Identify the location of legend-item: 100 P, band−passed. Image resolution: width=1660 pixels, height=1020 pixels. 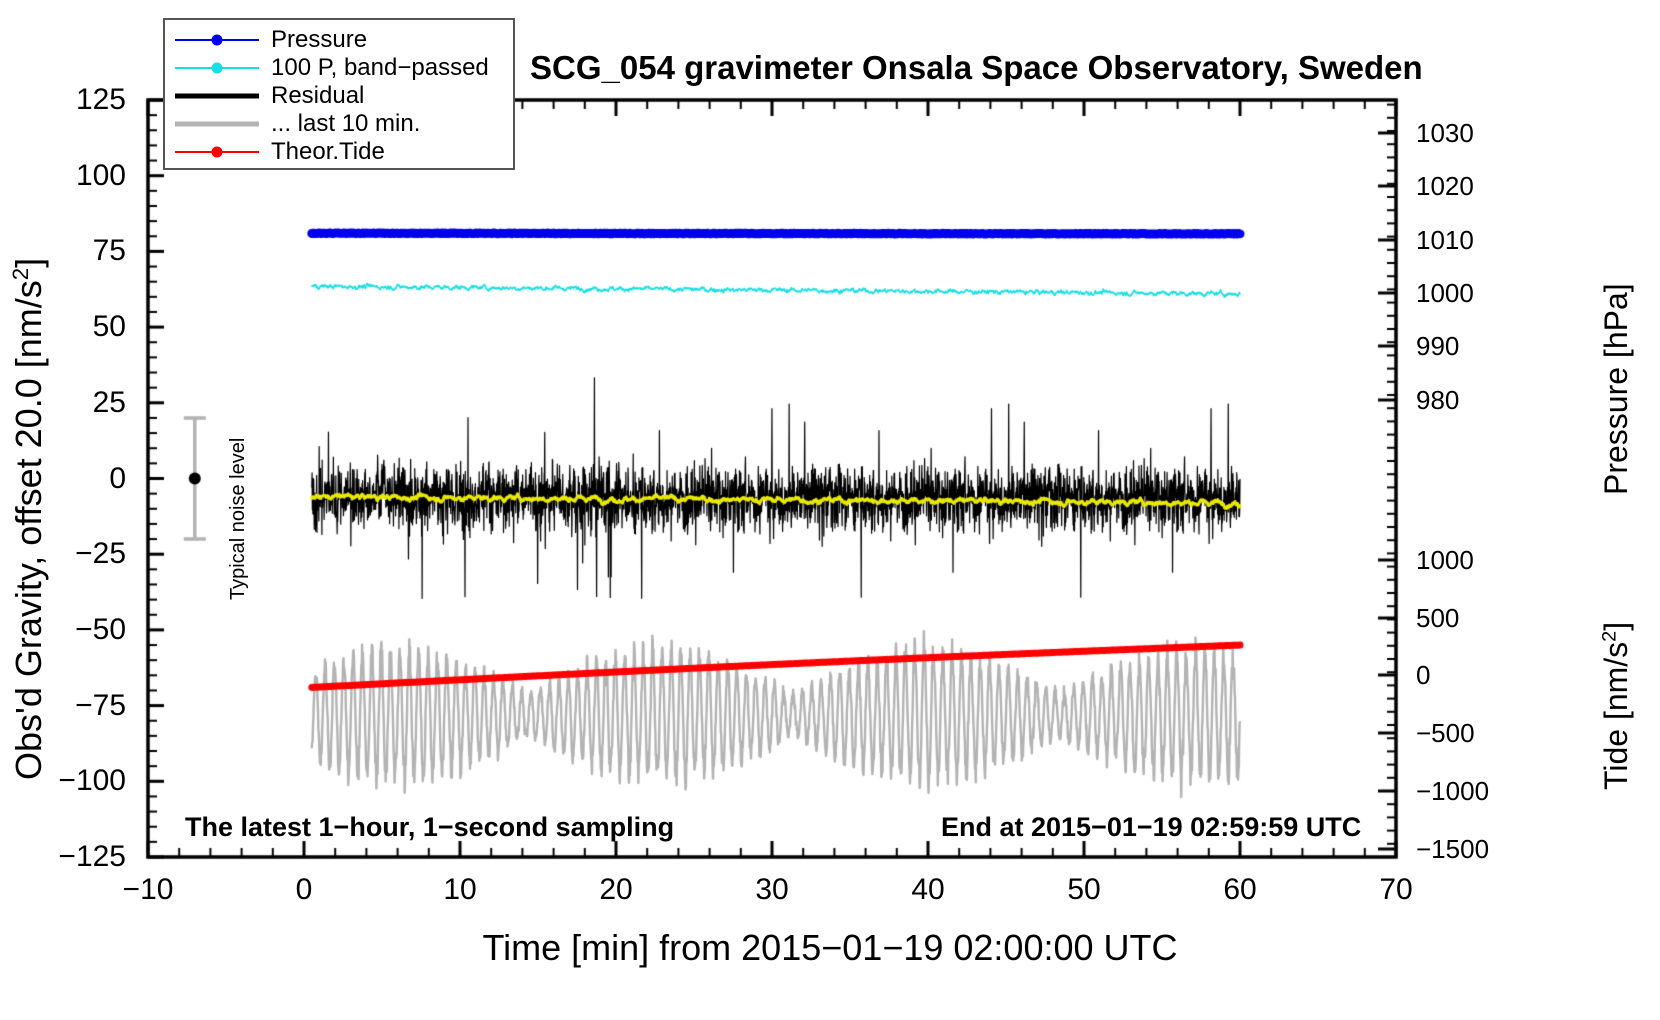
(339, 68).